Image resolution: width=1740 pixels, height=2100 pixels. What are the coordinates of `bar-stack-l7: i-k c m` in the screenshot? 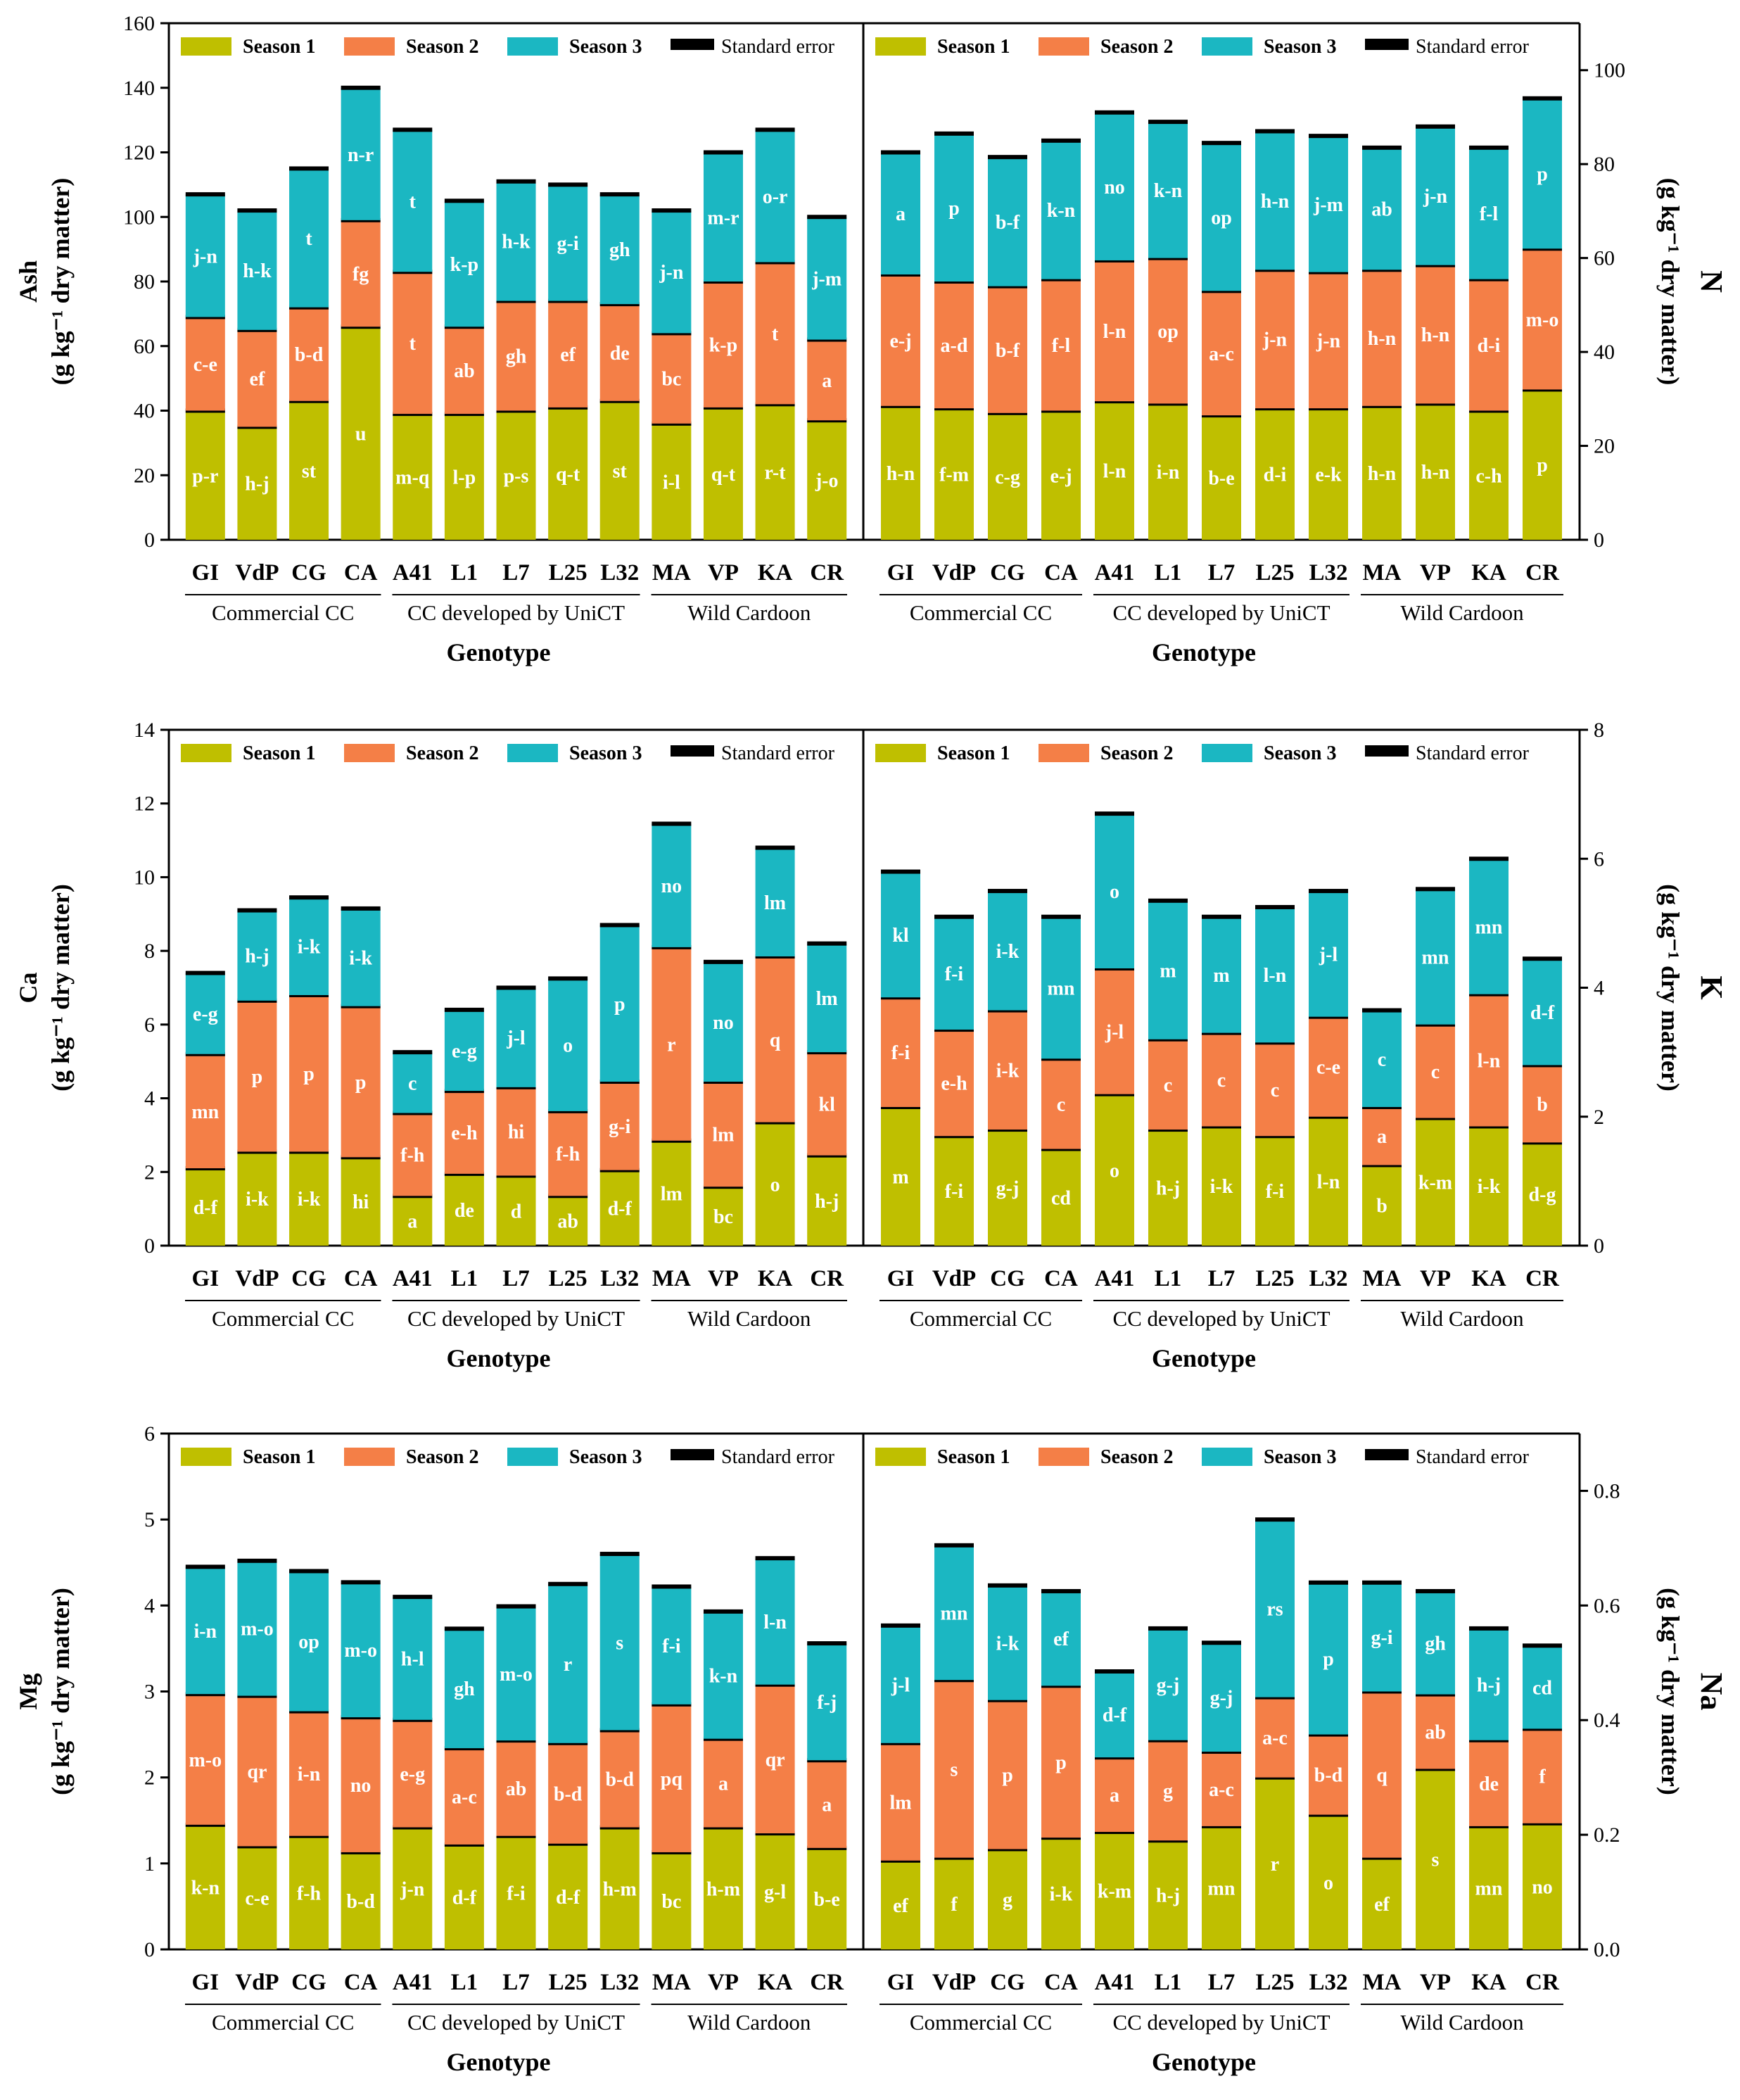 It's located at (1221, 1080).